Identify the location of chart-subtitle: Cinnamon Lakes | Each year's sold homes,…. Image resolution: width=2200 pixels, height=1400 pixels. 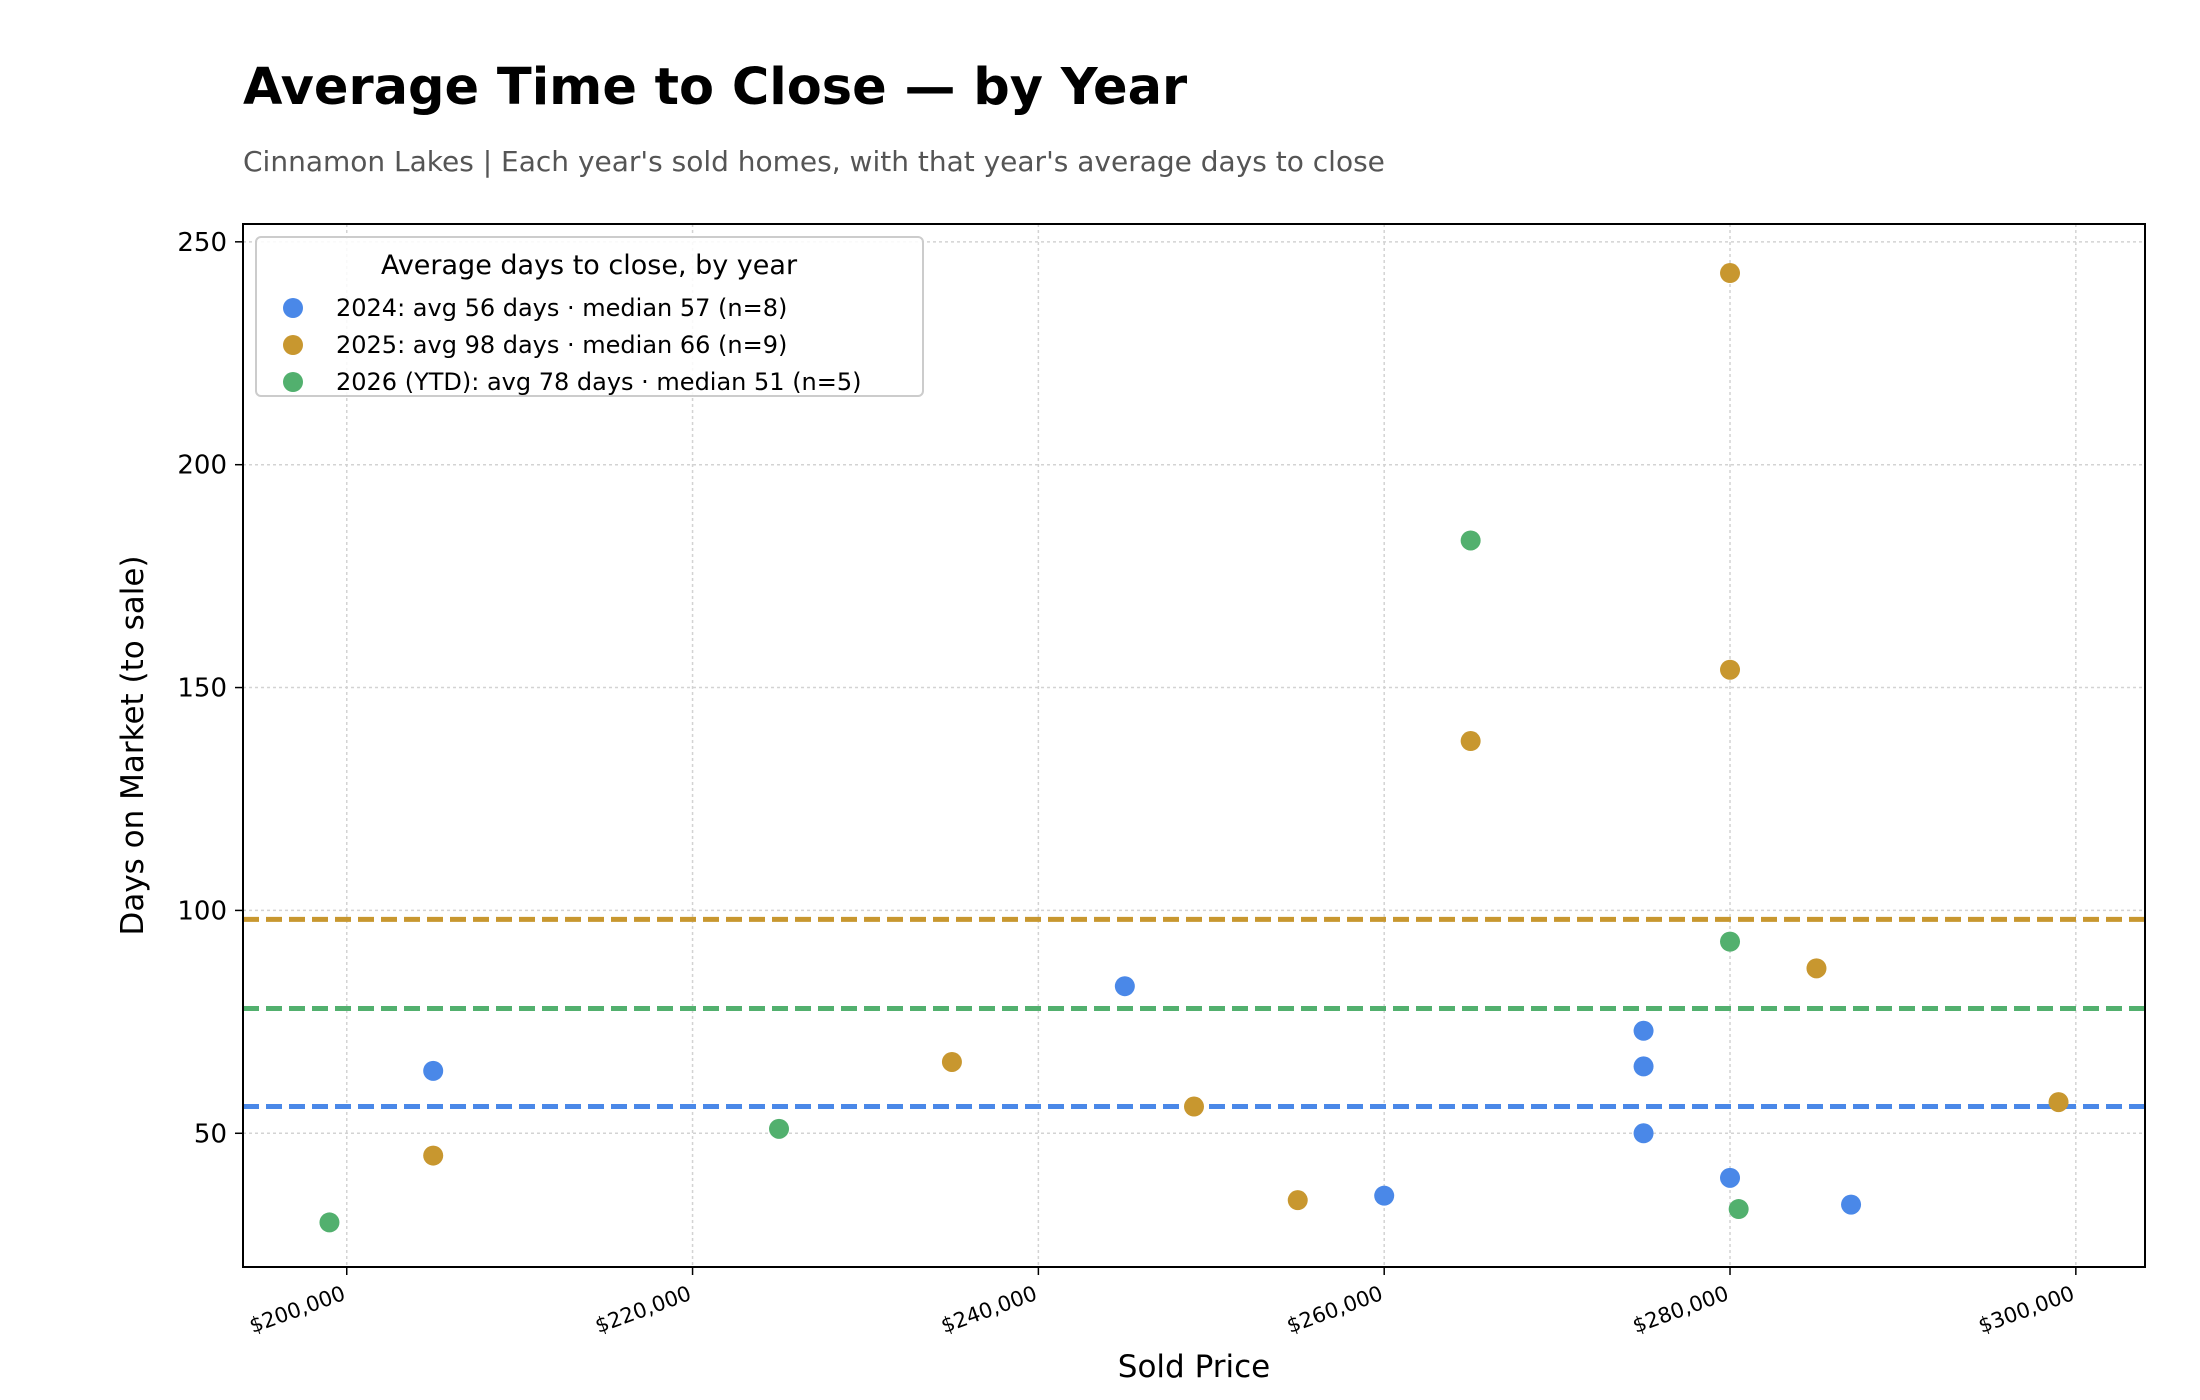
(814, 161).